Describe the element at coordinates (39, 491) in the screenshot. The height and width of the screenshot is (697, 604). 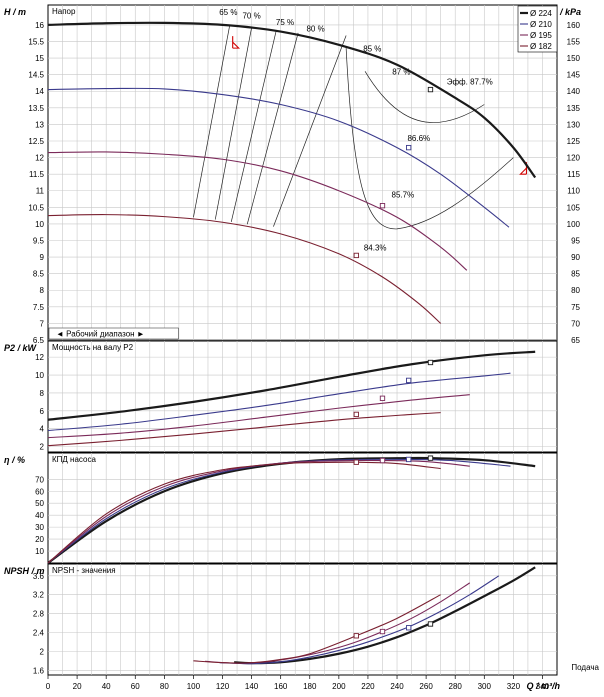
I see `y-tick-label: 60` at that location.